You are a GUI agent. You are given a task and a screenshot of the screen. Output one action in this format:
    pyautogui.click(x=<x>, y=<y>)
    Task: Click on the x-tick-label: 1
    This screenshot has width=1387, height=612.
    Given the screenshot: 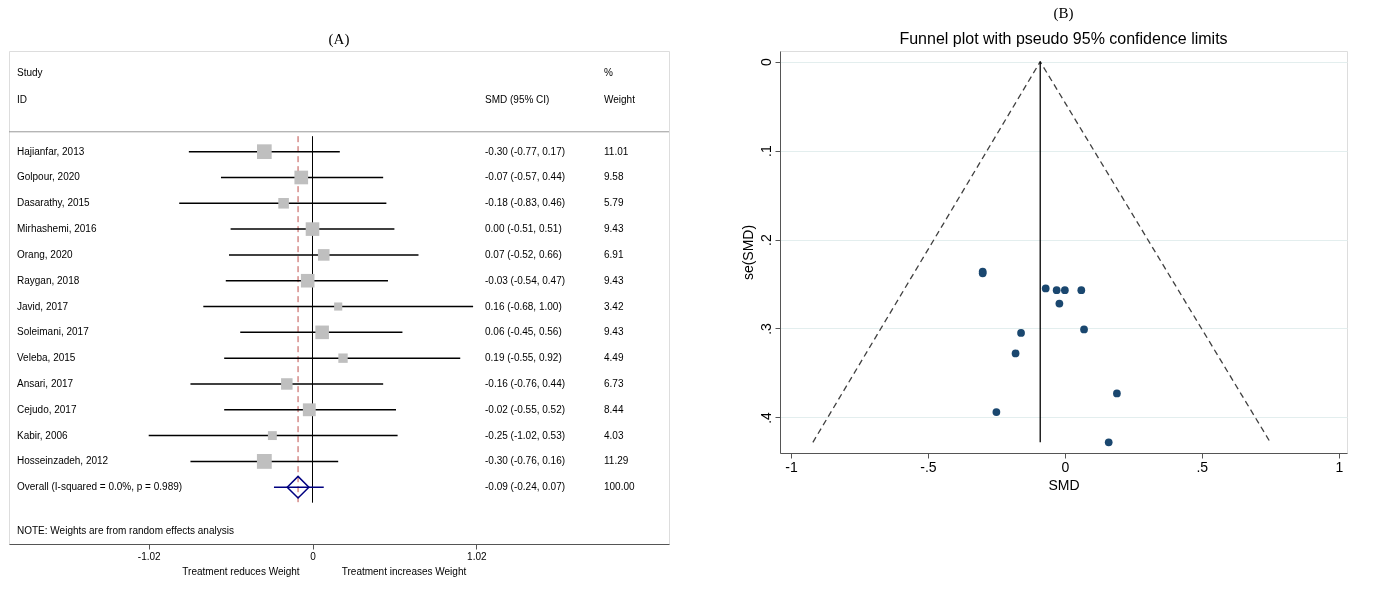 What is the action you would take?
    pyautogui.click(x=1339, y=466)
    